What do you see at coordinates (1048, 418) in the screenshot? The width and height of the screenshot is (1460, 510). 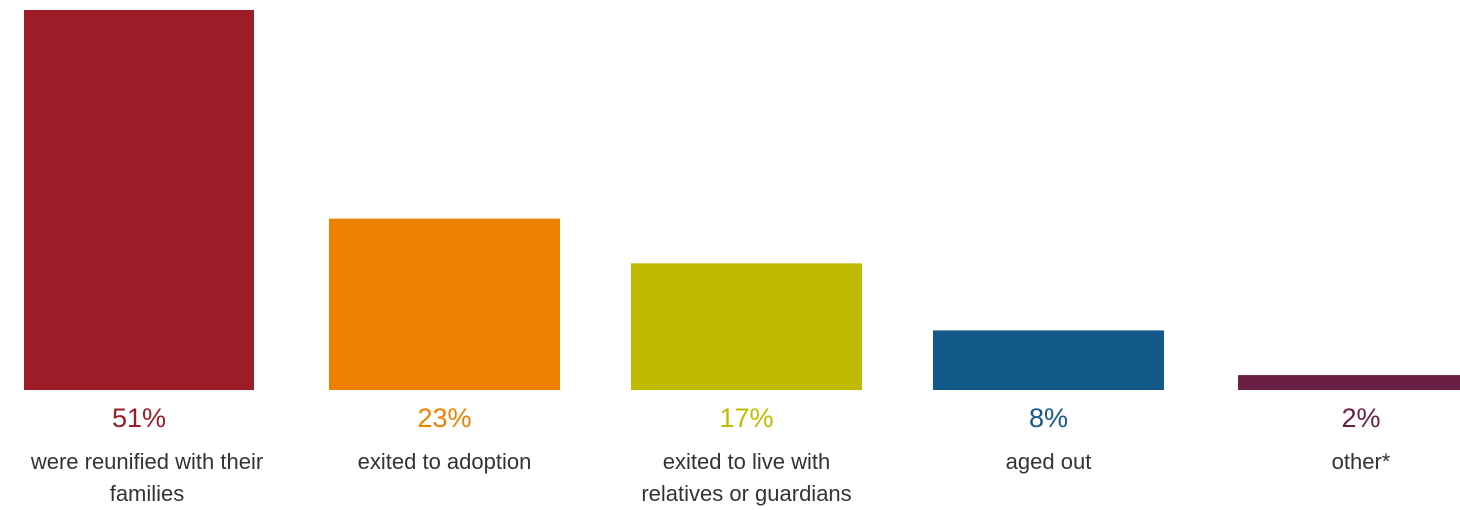 I see `value-label-4: 8%` at bounding box center [1048, 418].